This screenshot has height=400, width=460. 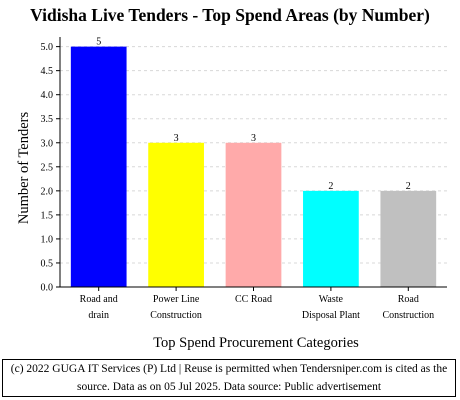 I want to click on x-tick-label: Road and, so click(x=99, y=299).